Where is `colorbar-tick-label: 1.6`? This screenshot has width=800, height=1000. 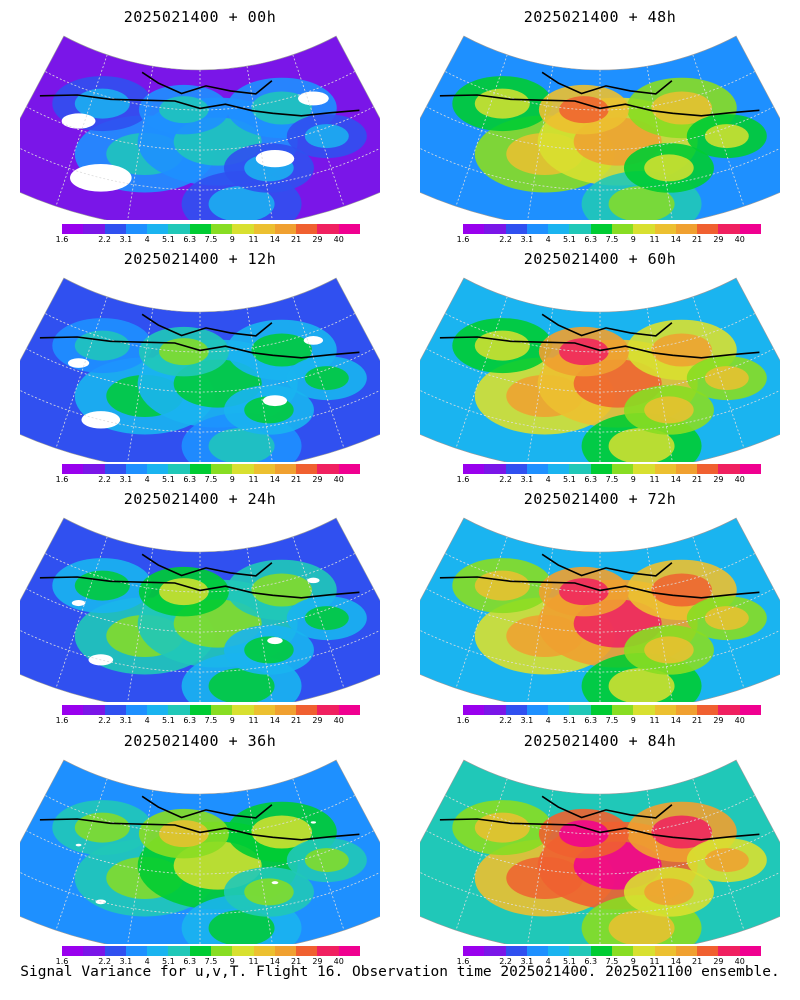 colorbar-tick-label: 1.6 is located at coordinates (62, 961).